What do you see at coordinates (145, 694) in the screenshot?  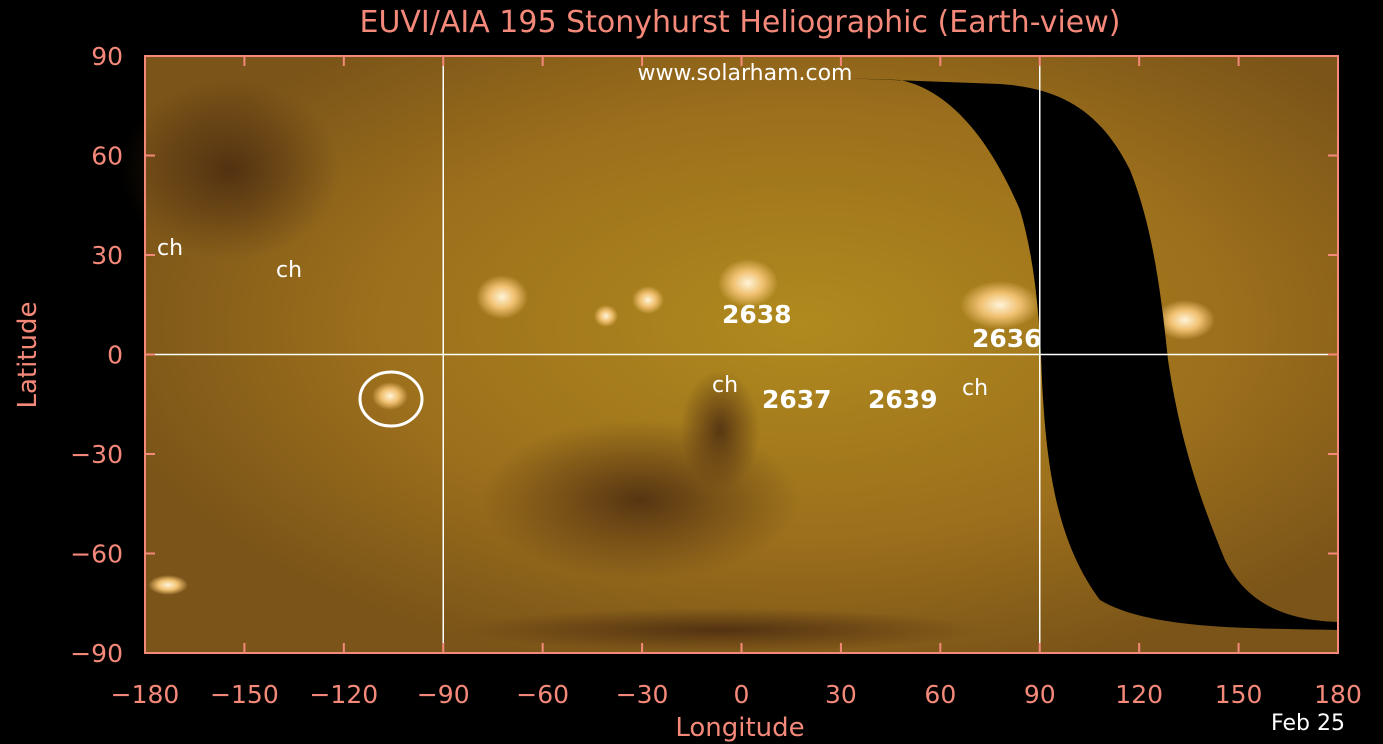 I see `x-tick-label: −180` at bounding box center [145, 694].